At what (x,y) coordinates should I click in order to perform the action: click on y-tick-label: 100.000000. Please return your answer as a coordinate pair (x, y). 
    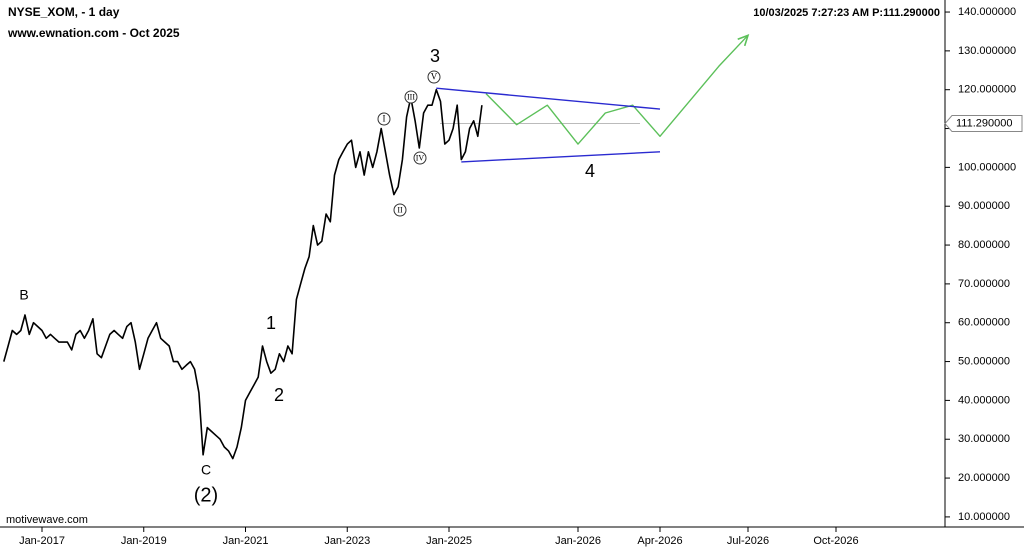
    Looking at the image, I should click on (987, 167).